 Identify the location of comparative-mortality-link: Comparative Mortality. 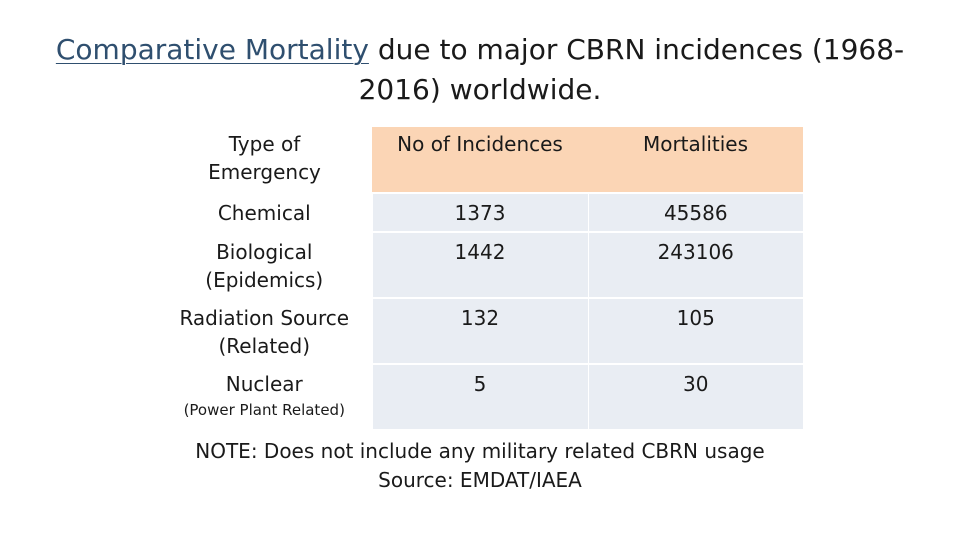
(212, 49).